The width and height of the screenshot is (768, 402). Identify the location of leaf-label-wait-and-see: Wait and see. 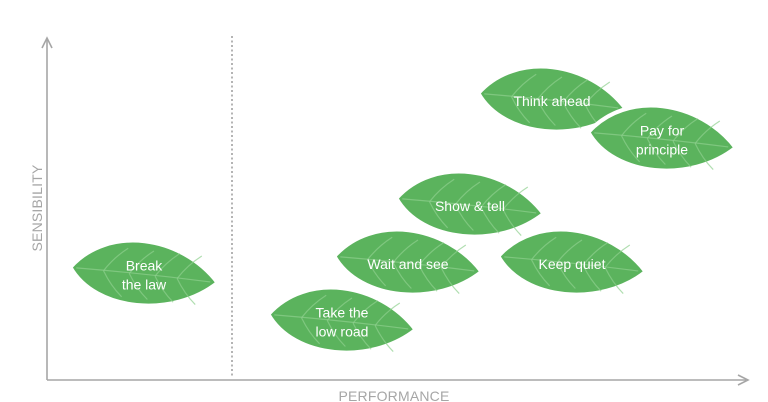
(407, 264).